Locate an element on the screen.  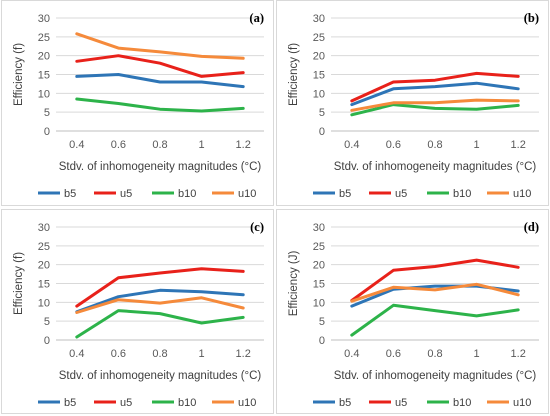
panel-label: (a) is located at coordinates (256, 18).